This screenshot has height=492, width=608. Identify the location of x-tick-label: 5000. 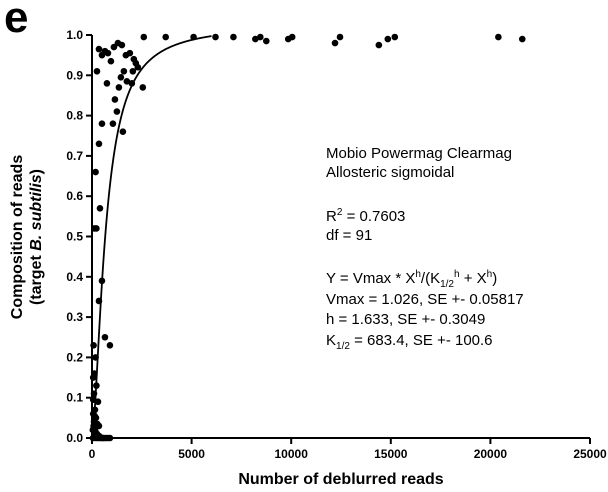
(191, 454).